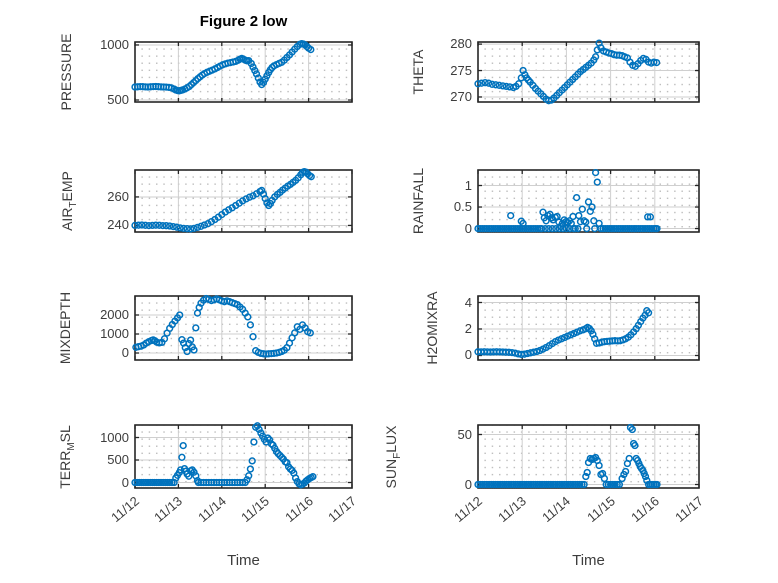 The image size is (778, 583). Describe the element at coordinates (468, 185) in the screenshot. I see `y-tick-label: 1` at that location.